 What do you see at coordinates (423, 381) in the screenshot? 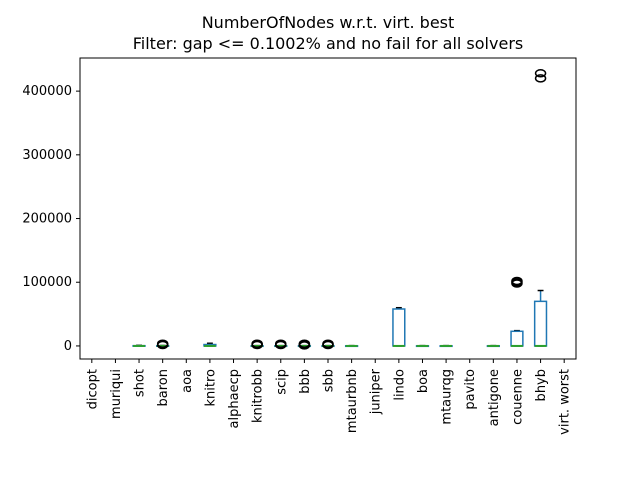
I see `x-tick-label: boa` at bounding box center [423, 381].